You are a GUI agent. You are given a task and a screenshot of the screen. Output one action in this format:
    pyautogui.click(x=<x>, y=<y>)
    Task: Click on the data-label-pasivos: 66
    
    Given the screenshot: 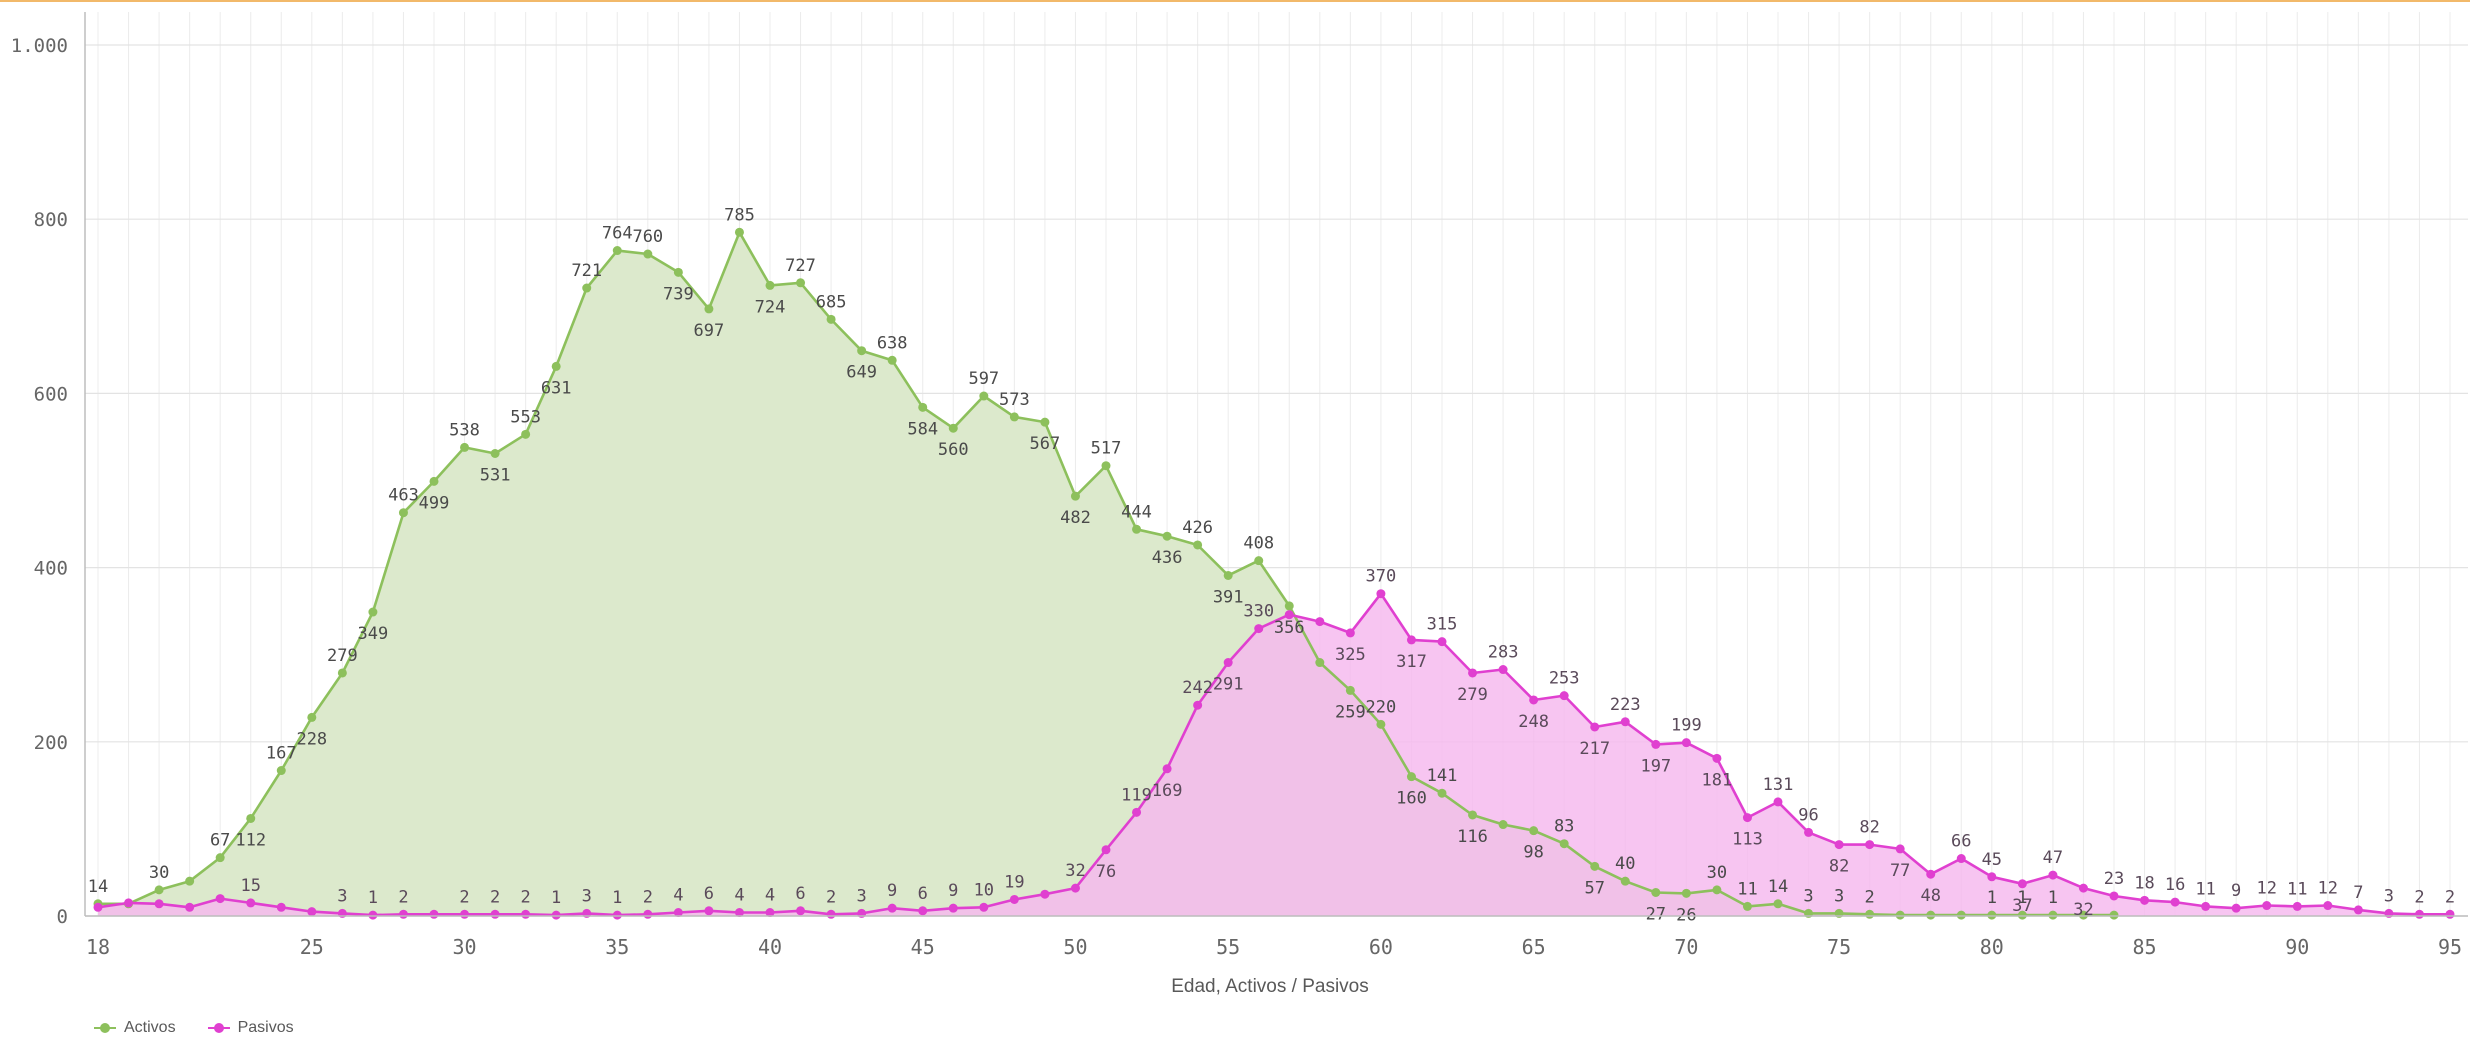 What is the action you would take?
    pyautogui.click(x=1961, y=842)
    